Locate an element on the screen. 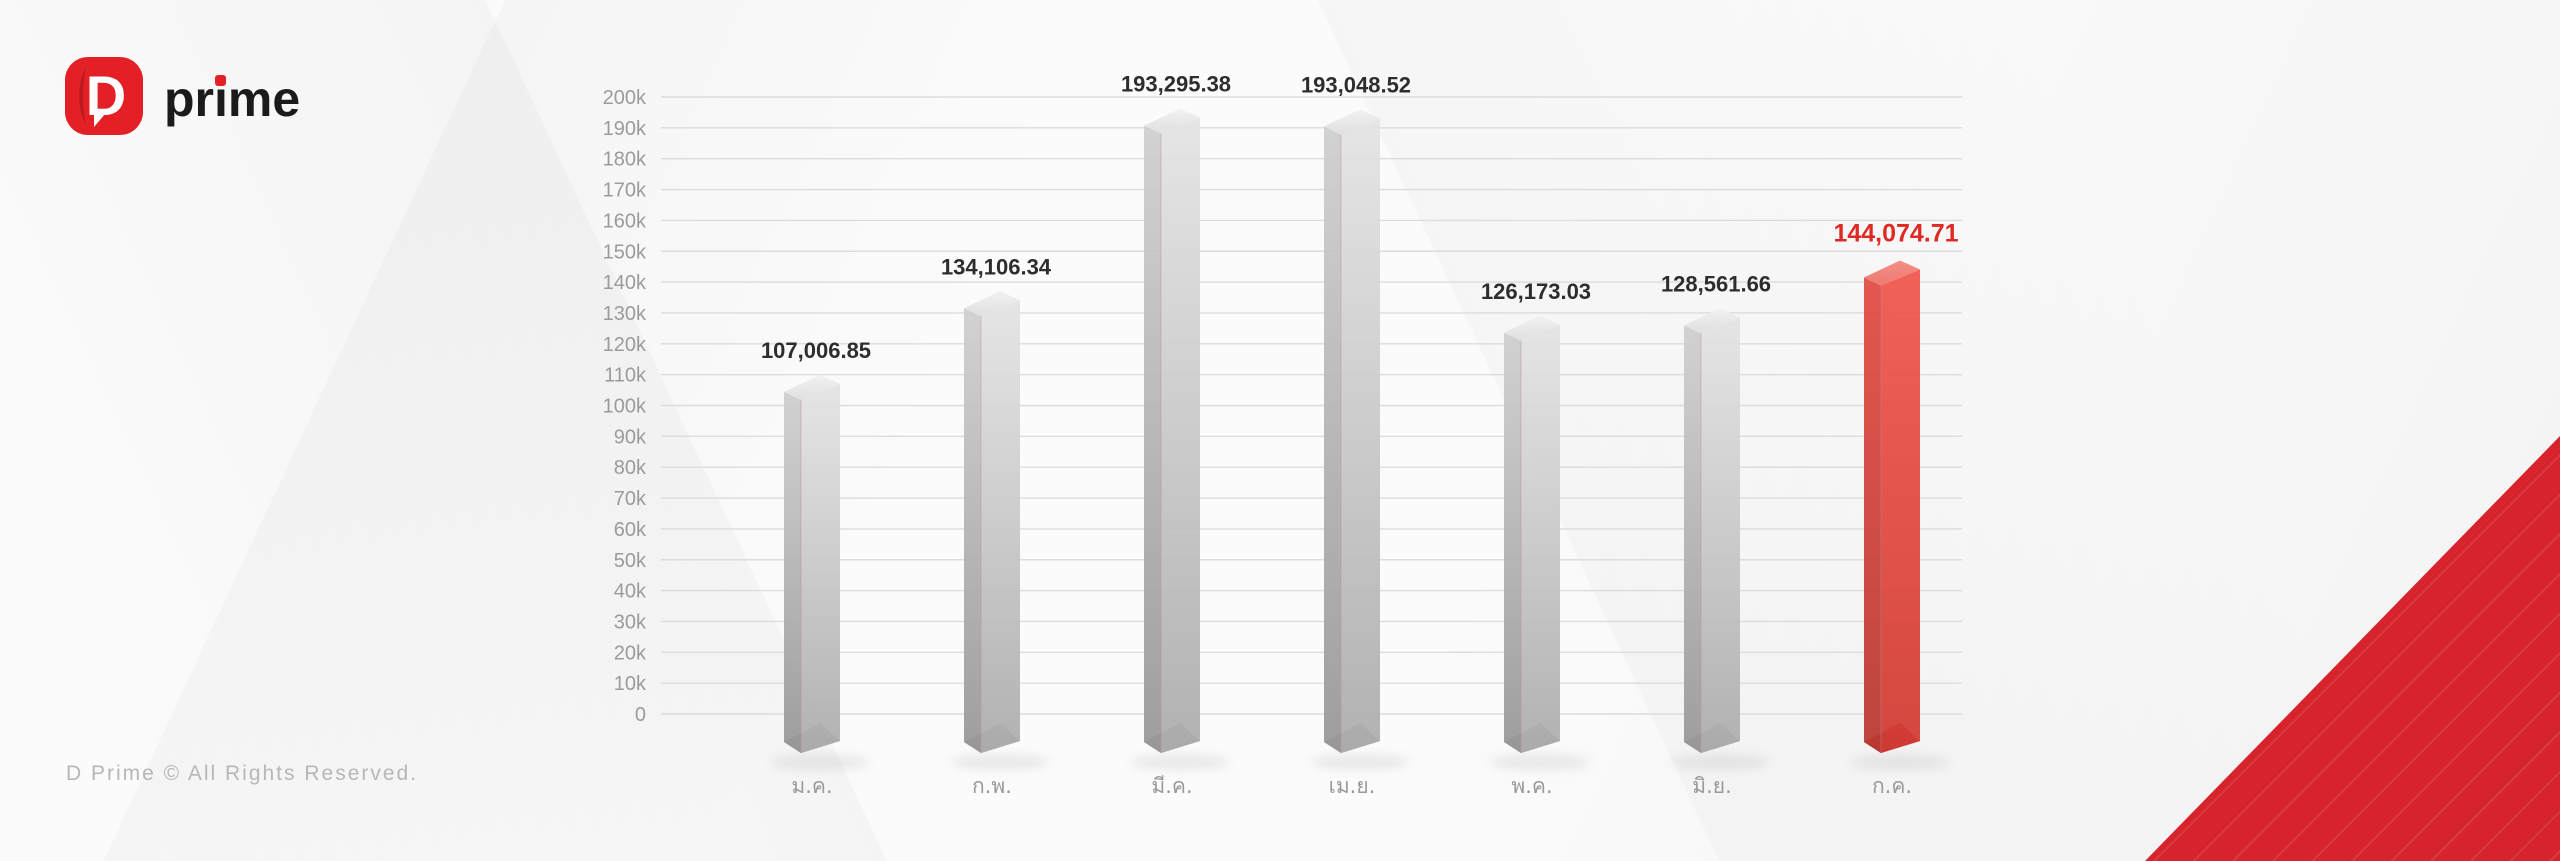 This screenshot has width=2560, height=861. dprime-logo: D prı me is located at coordinates (182, 96).